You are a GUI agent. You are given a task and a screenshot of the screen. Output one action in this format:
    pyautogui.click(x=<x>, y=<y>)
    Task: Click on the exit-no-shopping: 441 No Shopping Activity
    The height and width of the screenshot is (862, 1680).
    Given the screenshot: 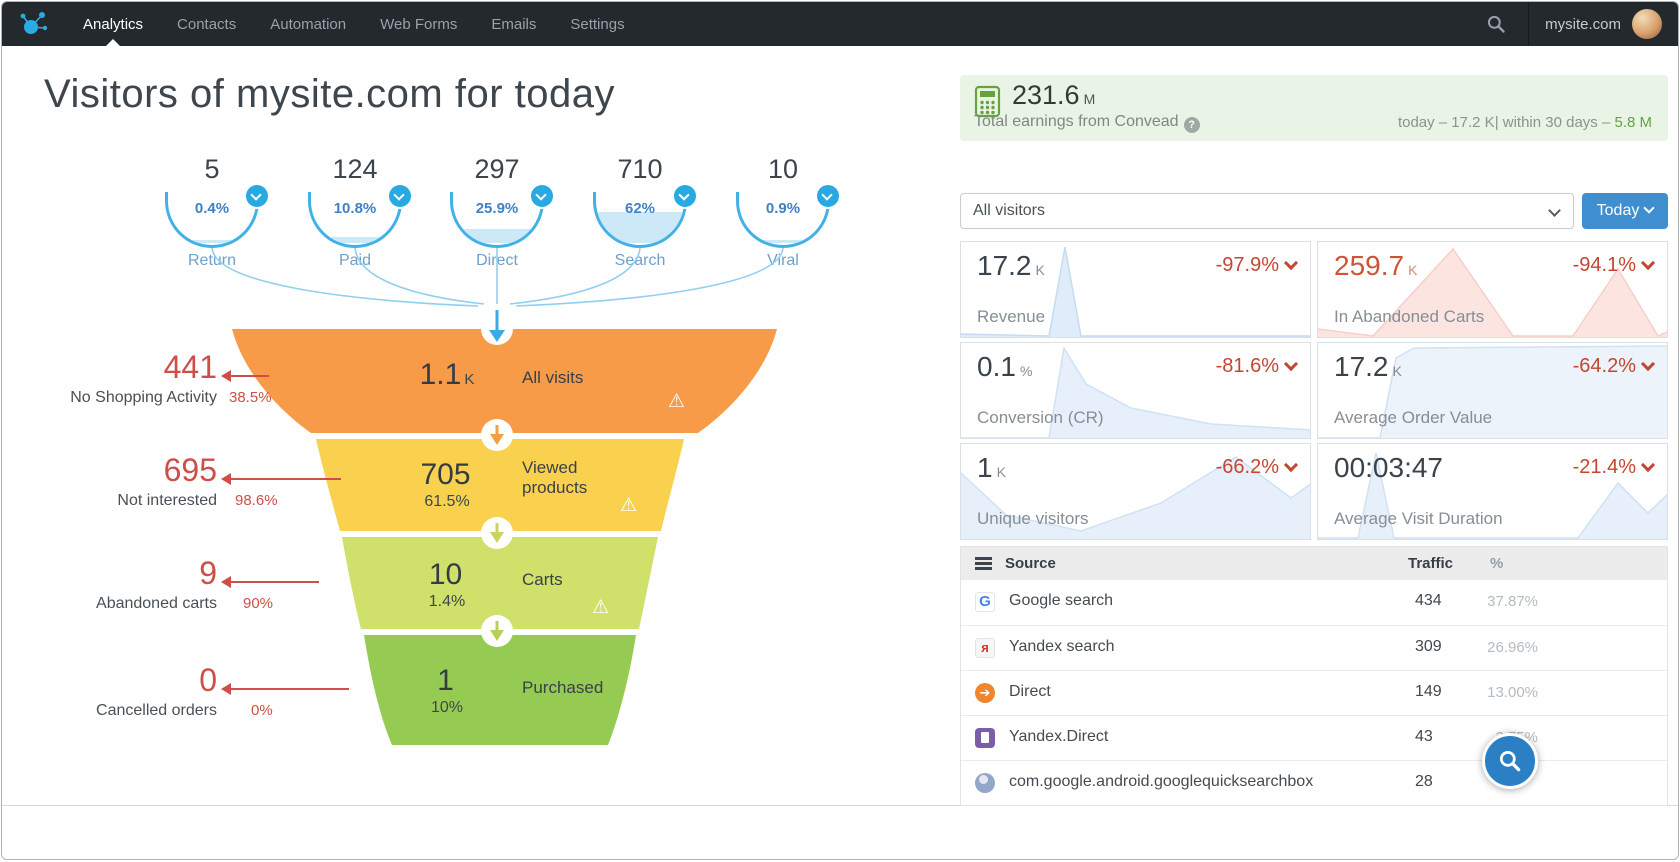 What is the action you would take?
    pyautogui.click(x=119, y=378)
    